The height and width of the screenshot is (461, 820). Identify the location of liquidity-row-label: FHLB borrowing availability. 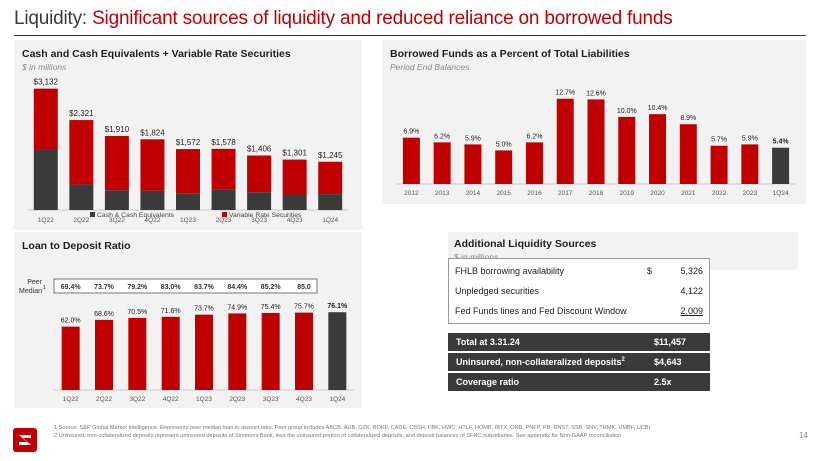
(510, 271).